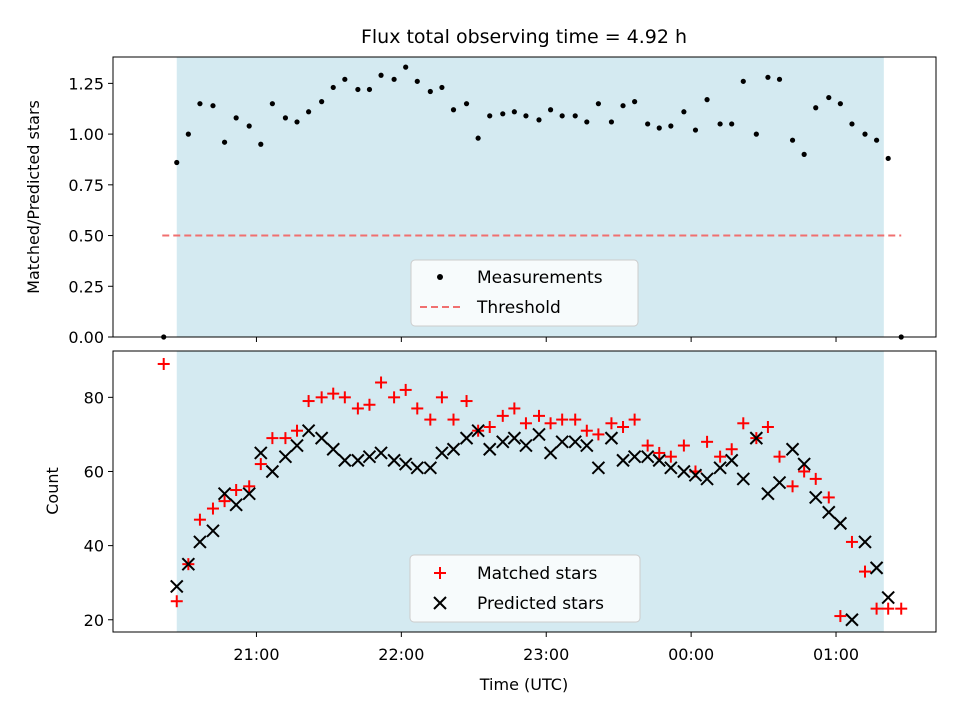 Image resolution: width=960 pixels, height=720 pixels. Describe the element at coordinates (540, 278) in the screenshot. I see `legend-measurements-label: Measurements` at that location.